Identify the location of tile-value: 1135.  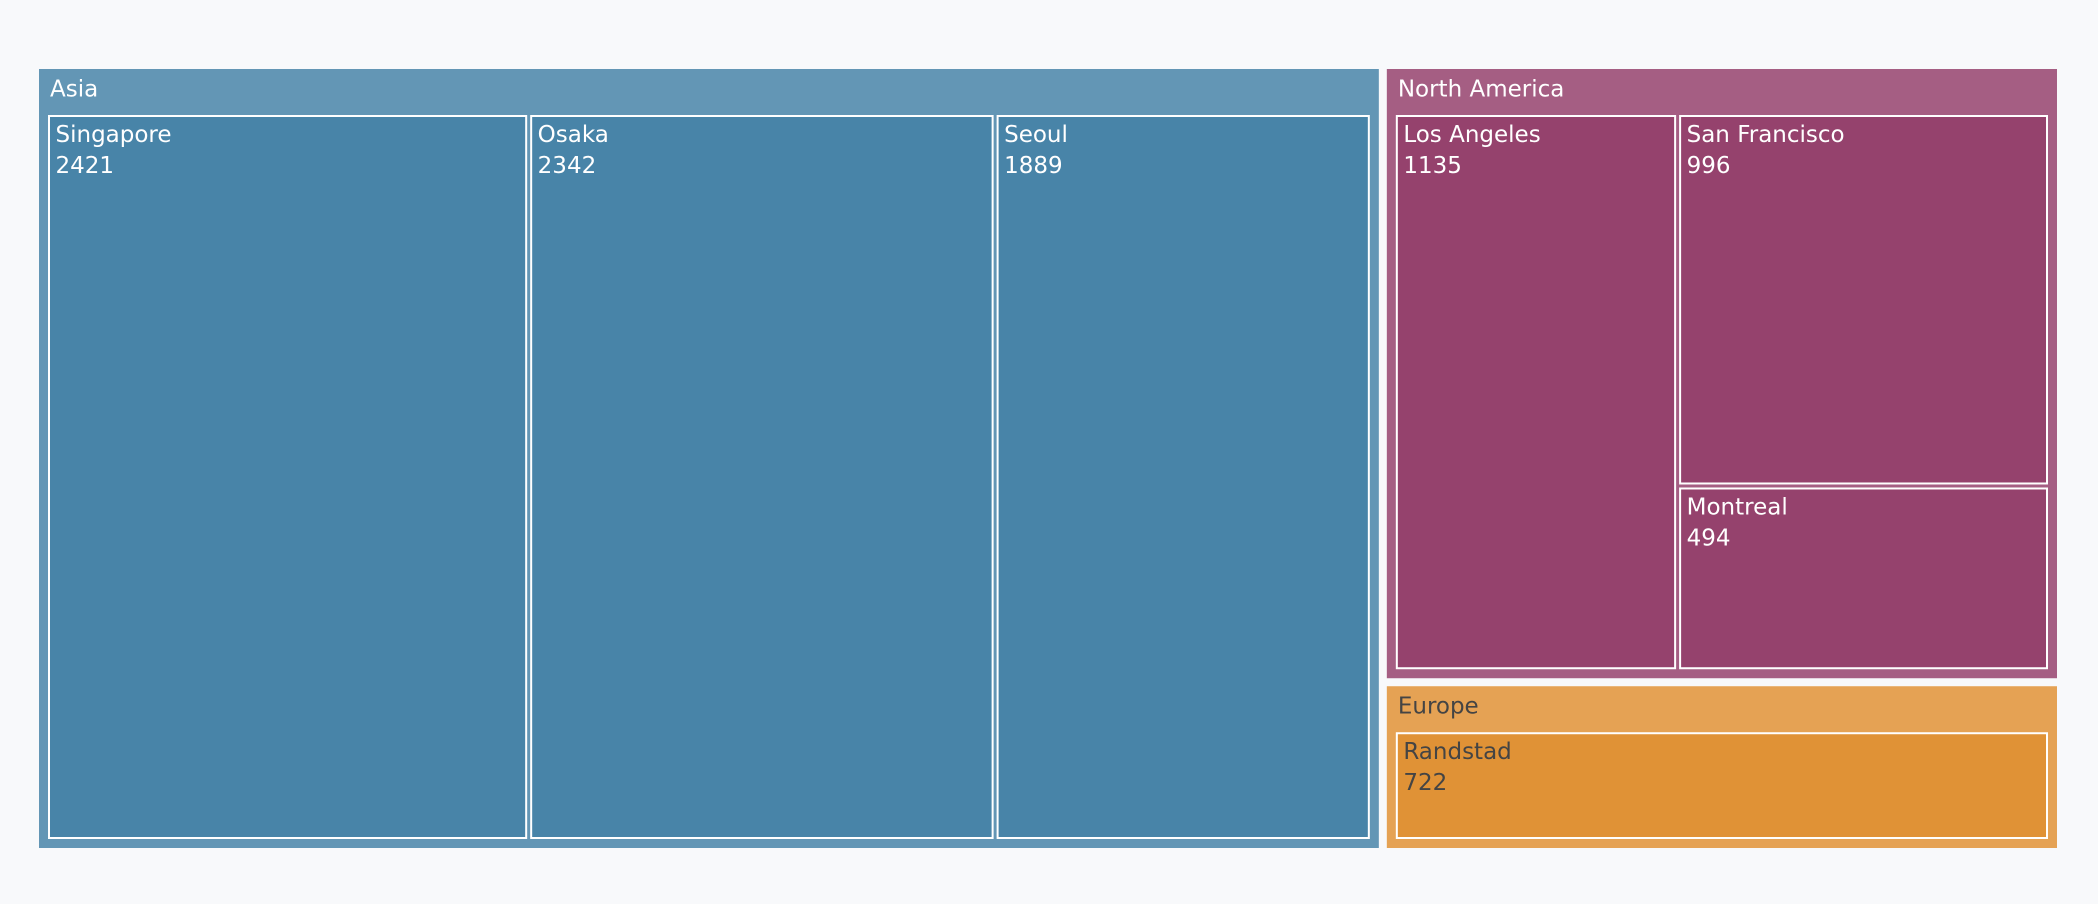
(1432, 166).